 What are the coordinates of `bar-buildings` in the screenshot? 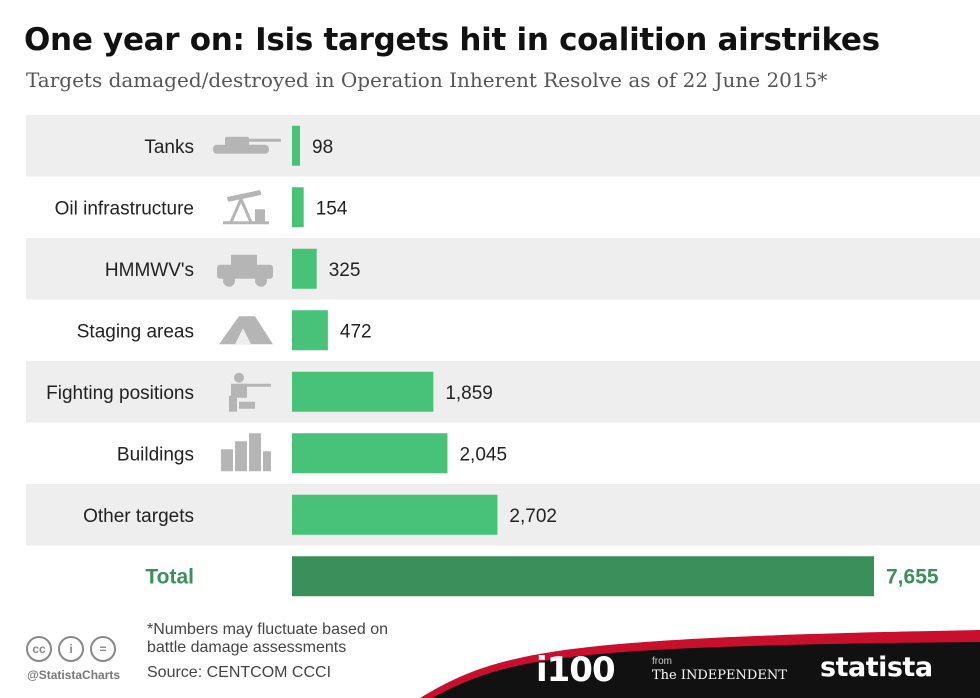 It's located at (370, 453).